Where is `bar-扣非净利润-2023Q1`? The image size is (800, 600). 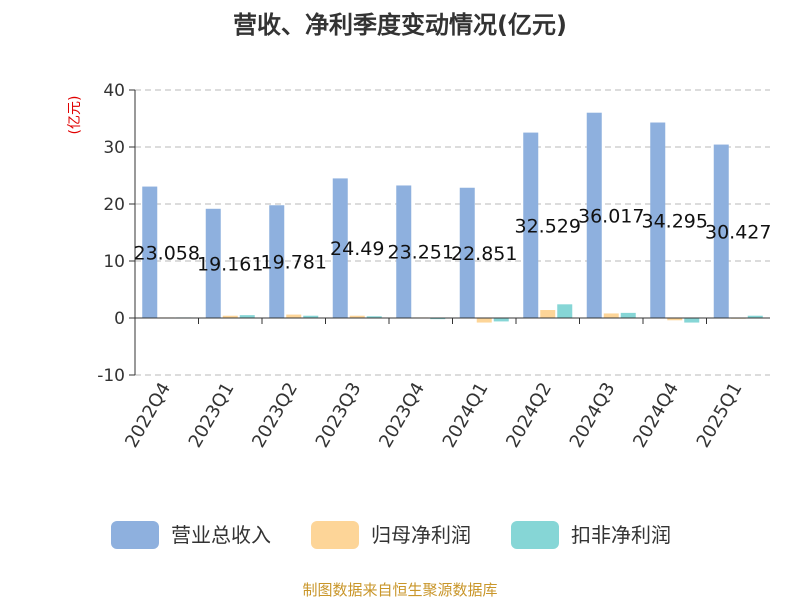
bar-扣非净利润-2023Q1 is located at coordinates (247, 316).